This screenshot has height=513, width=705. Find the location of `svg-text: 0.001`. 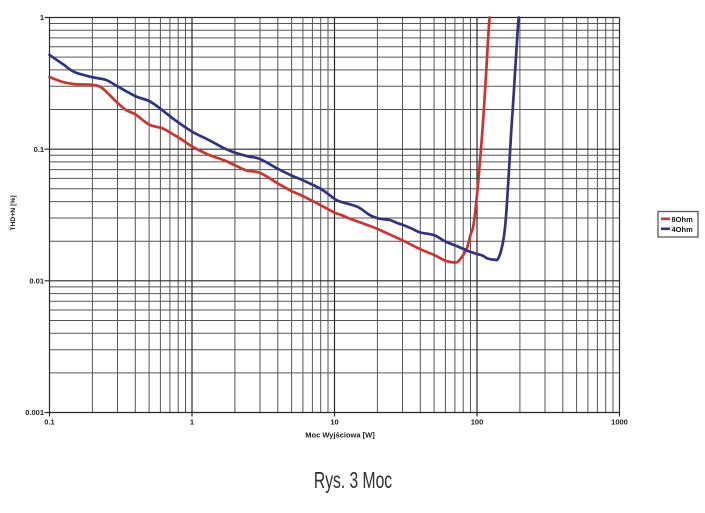

svg-text: 0.001 is located at coordinates (34, 412).